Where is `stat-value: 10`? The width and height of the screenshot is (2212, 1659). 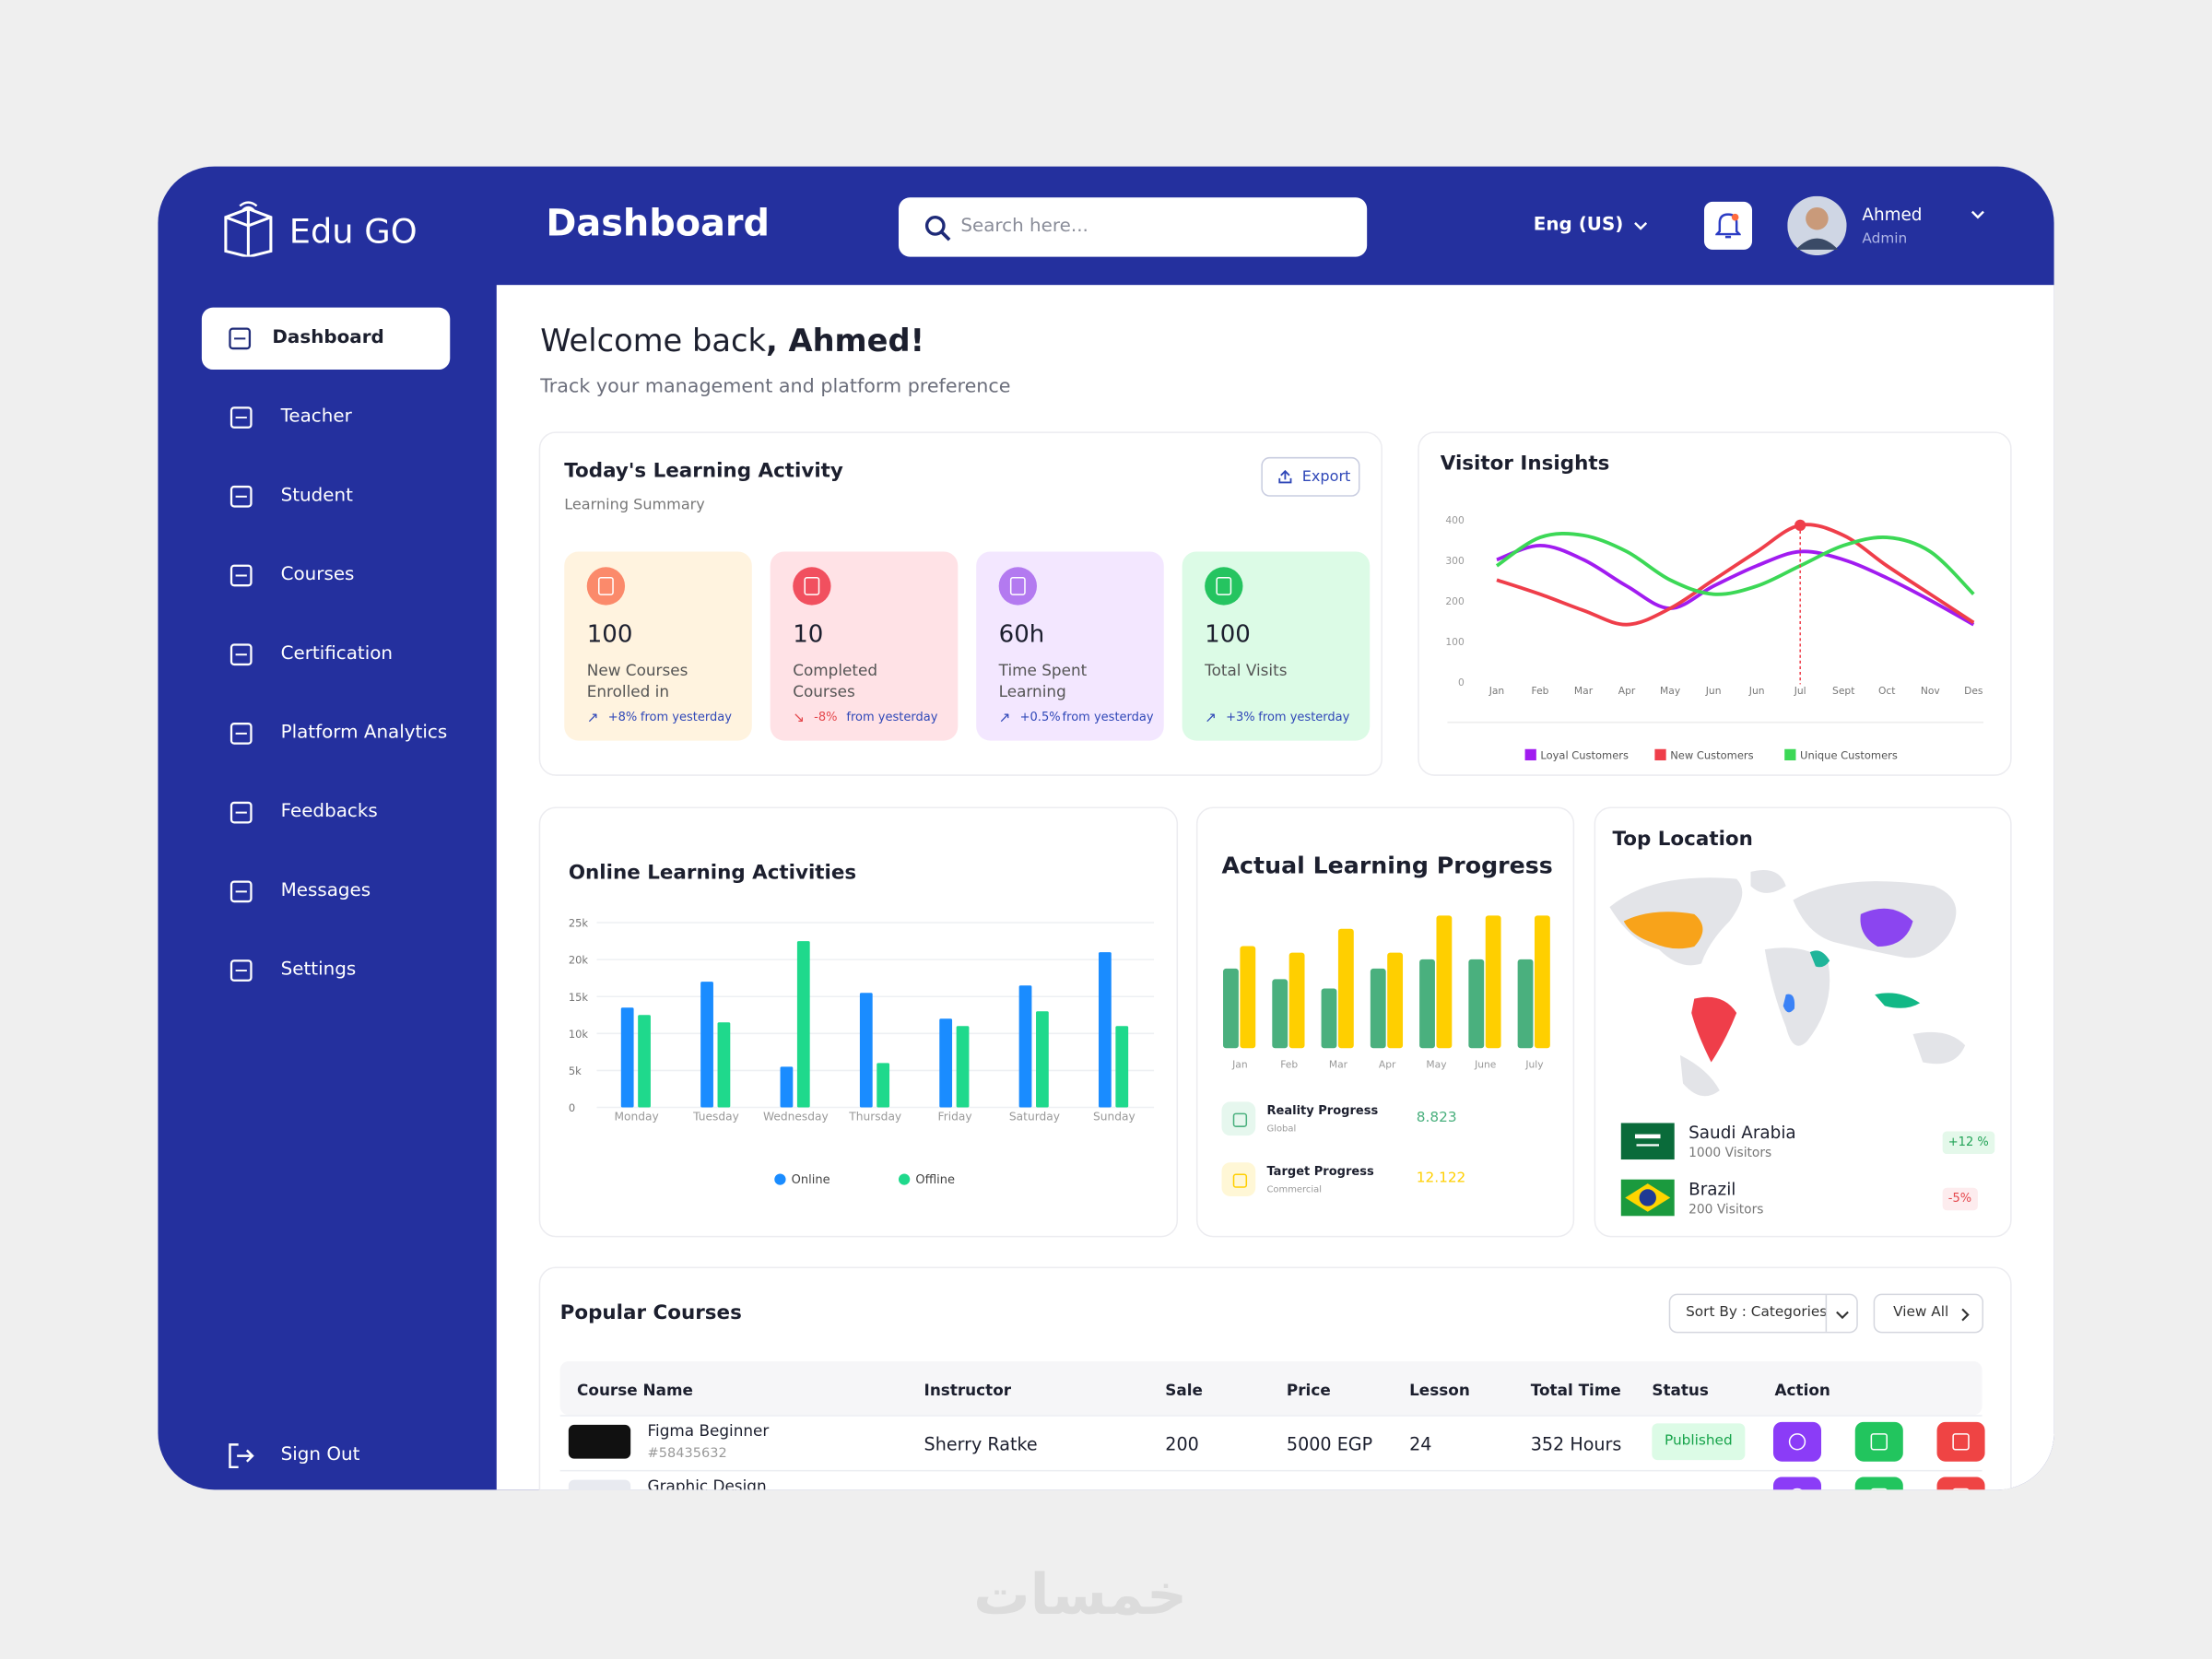
stat-value: 10 is located at coordinates (808, 635).